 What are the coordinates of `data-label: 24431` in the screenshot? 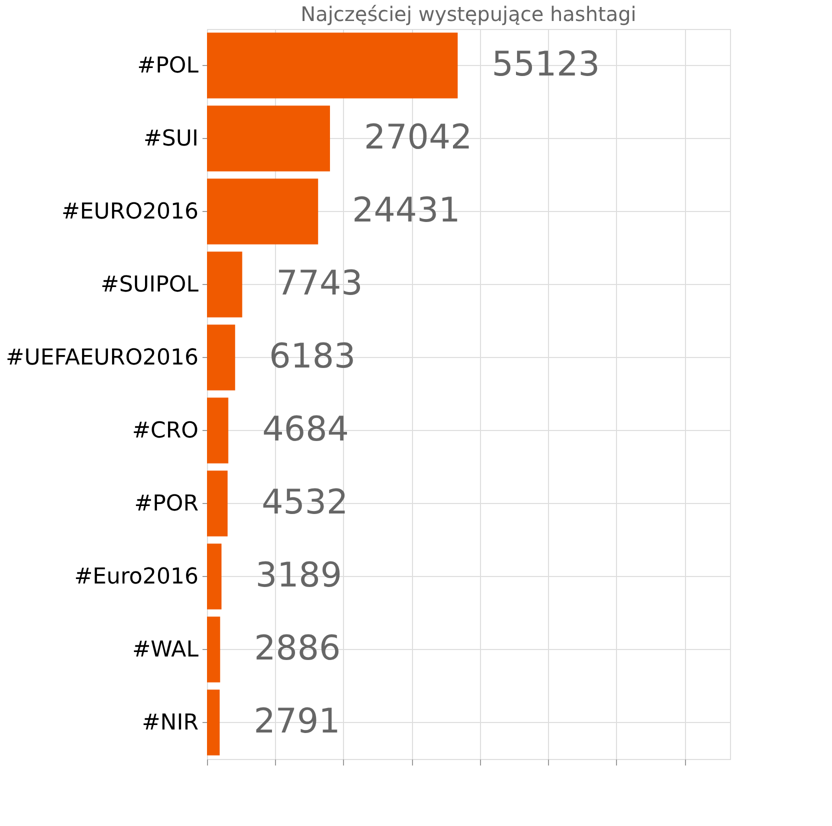 It's located at (406, 210).